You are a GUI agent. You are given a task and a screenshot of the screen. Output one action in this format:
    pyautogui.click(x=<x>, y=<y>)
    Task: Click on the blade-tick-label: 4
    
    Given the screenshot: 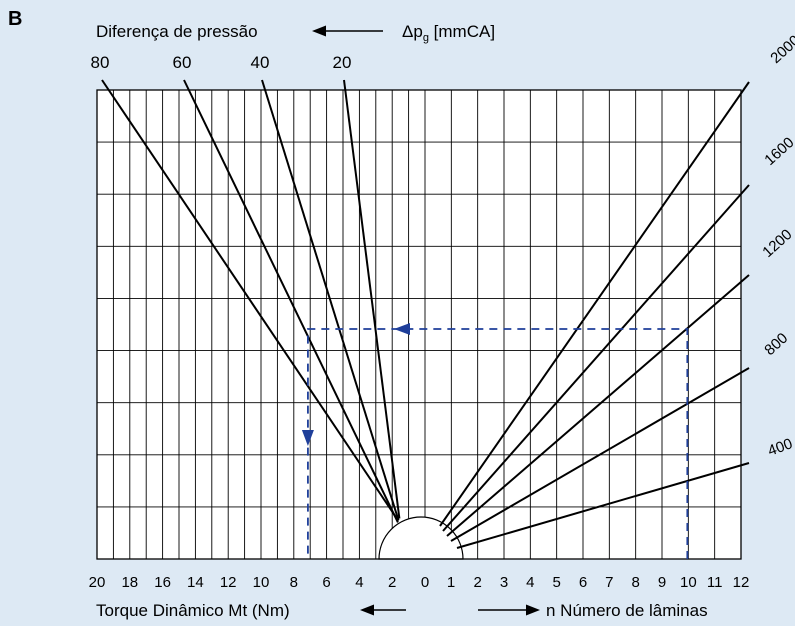 What is the action you would take?
    pyautogui.click(x=530, y=582)
    